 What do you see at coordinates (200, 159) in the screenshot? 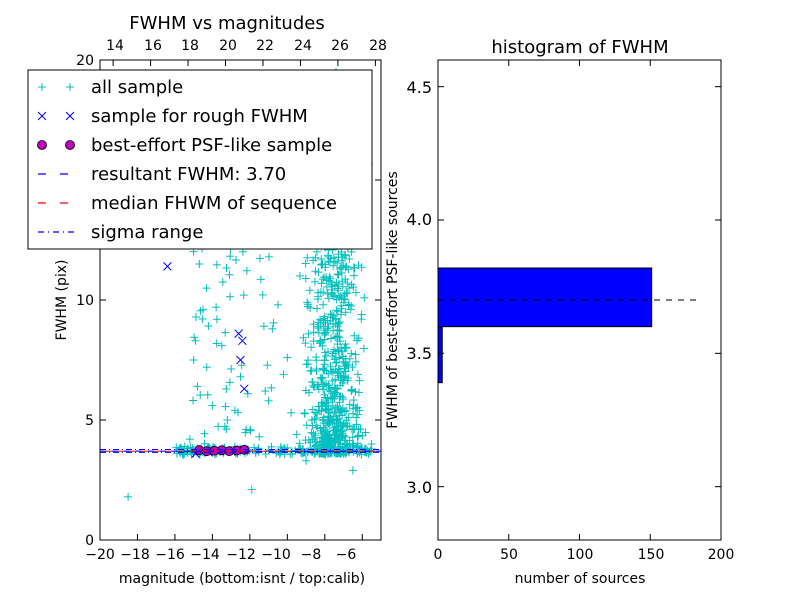
I see `legend-box` at bounding box center [200, 159].